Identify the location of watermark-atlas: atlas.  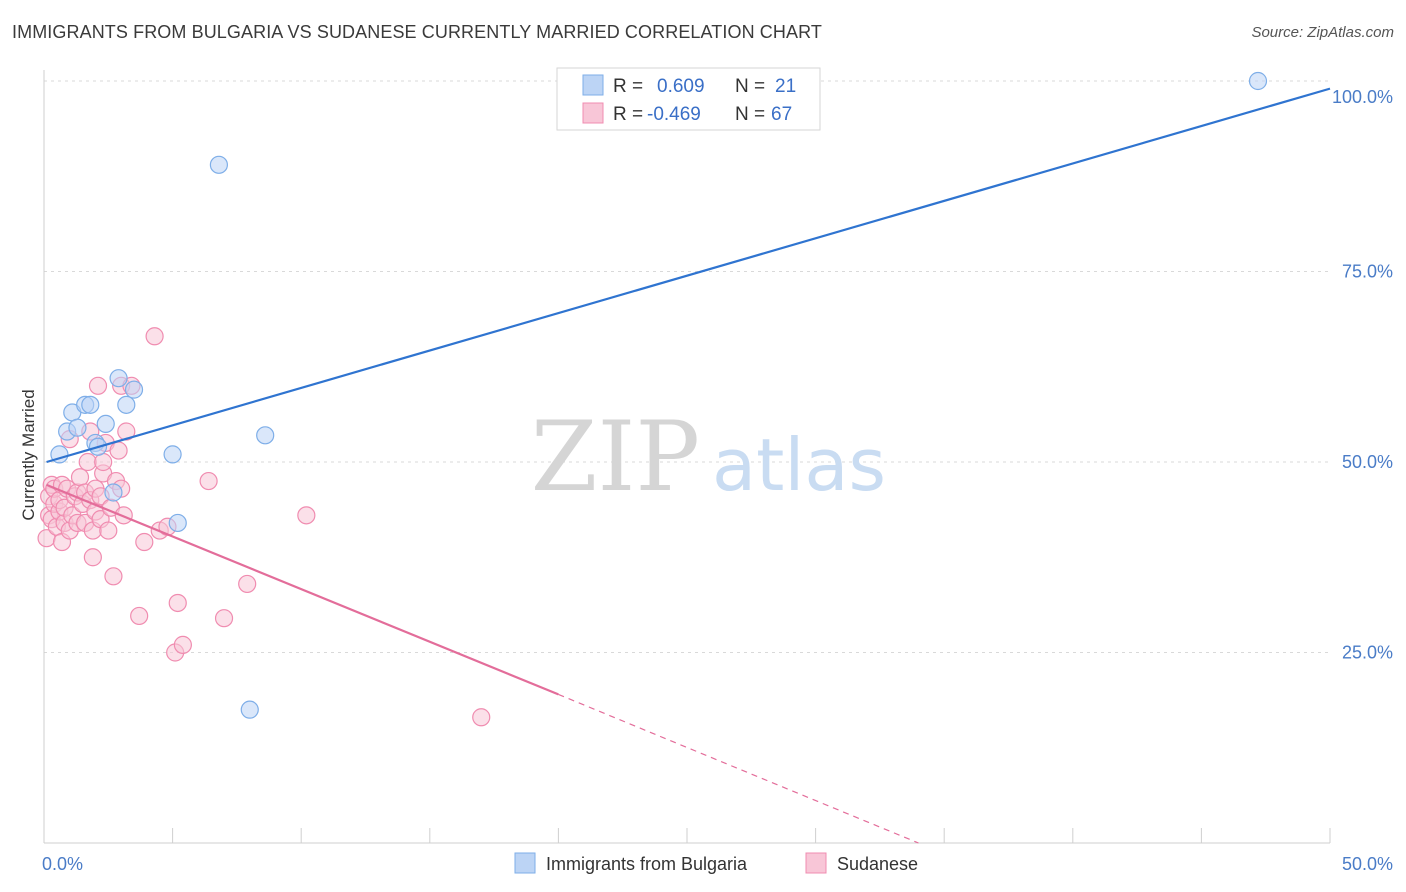
(799, 465).